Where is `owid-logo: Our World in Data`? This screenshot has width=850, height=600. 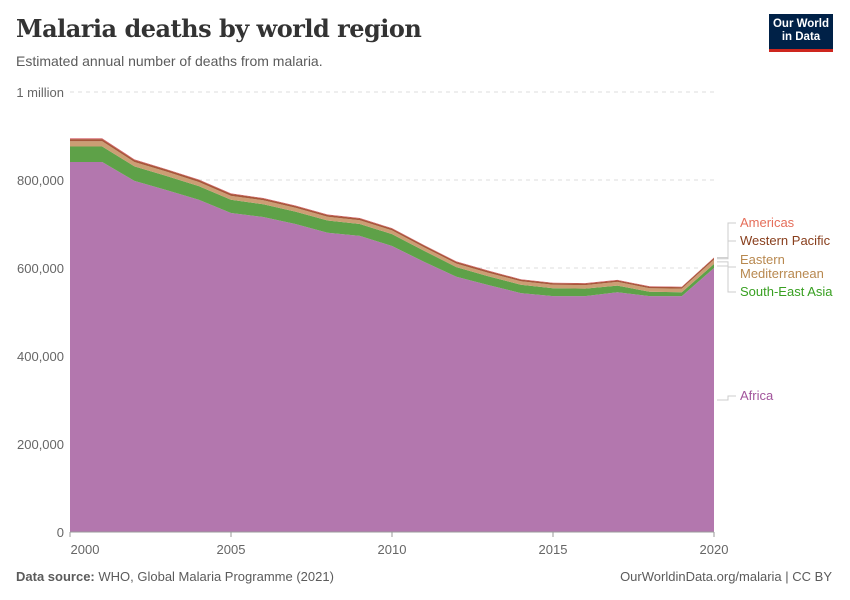 owid-logo: Our World in Data is located at coordinates (801, 33).